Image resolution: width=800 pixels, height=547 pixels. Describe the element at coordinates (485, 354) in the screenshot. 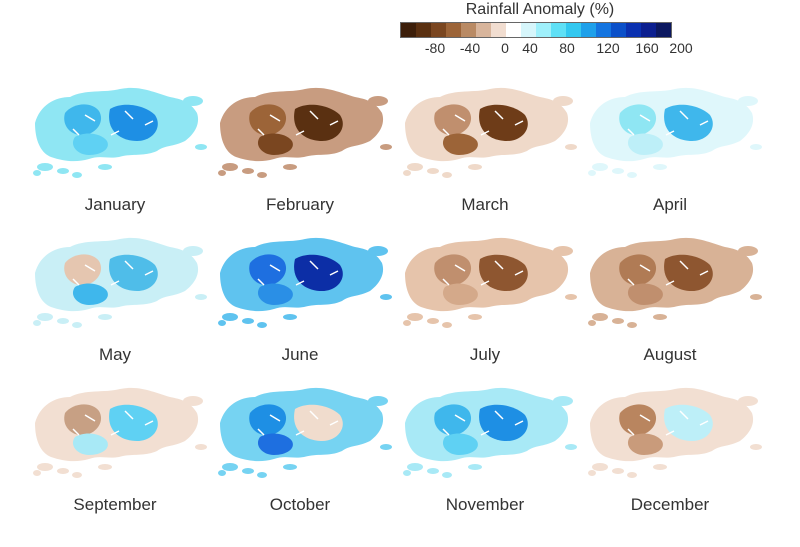

I see `month-label: July` at that location.